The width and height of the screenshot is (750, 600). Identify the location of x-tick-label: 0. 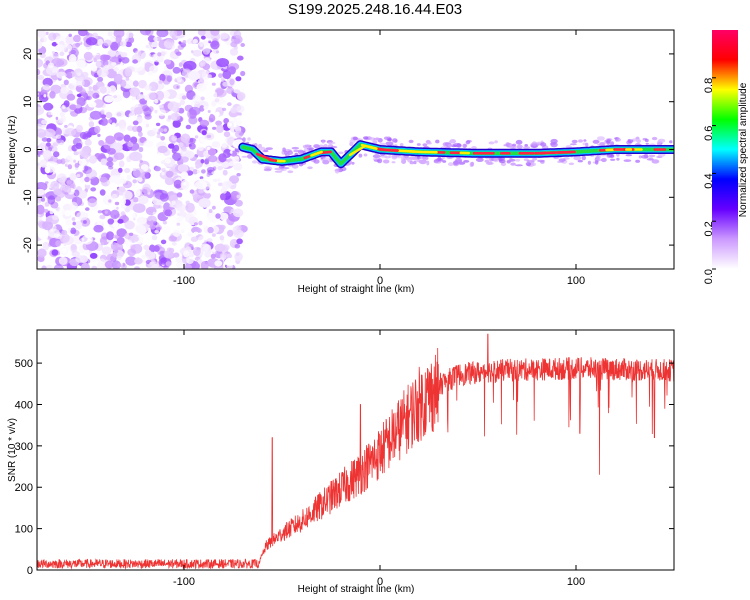
(380, 582).